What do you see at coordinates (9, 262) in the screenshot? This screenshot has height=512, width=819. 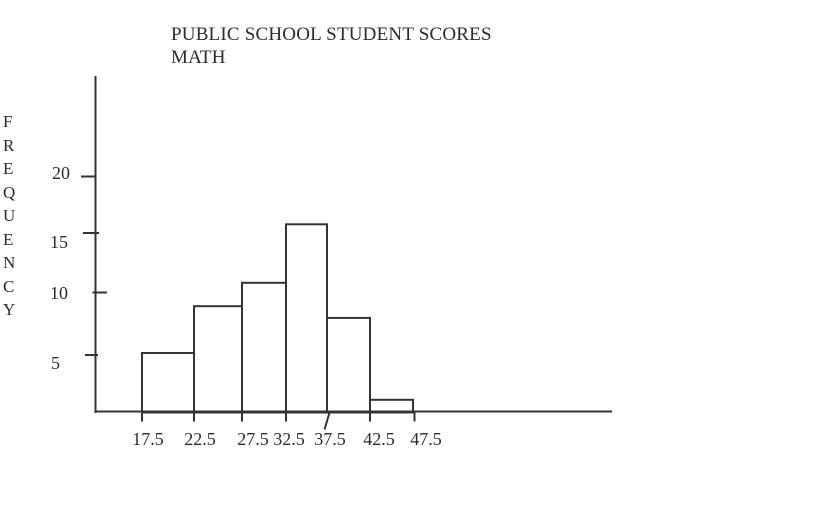 I see `y-axis-label-letter: N` at bounding box center [9, 262].